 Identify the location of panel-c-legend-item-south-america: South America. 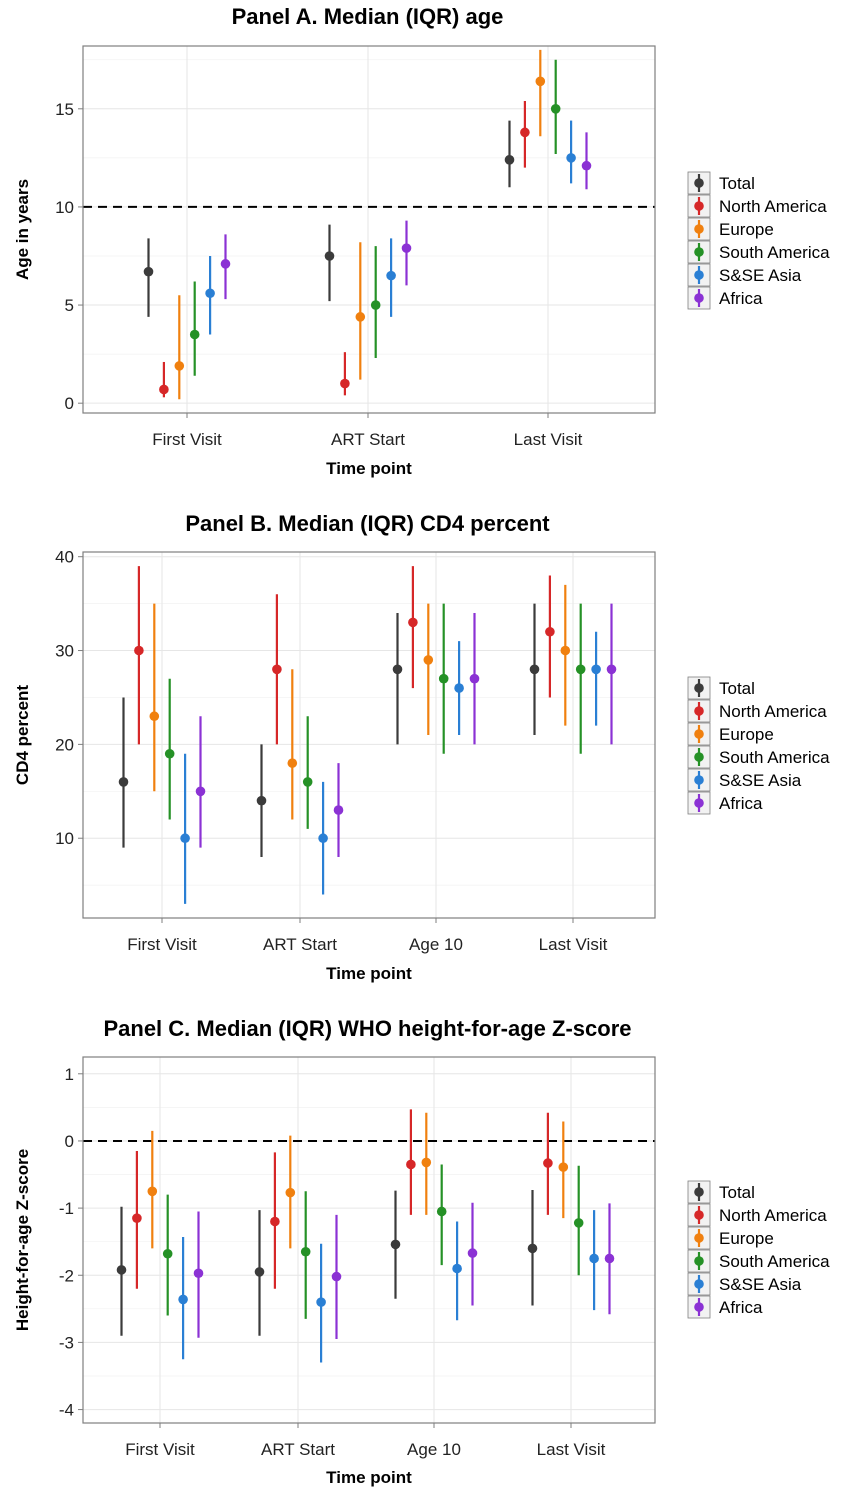
(758, 1261).